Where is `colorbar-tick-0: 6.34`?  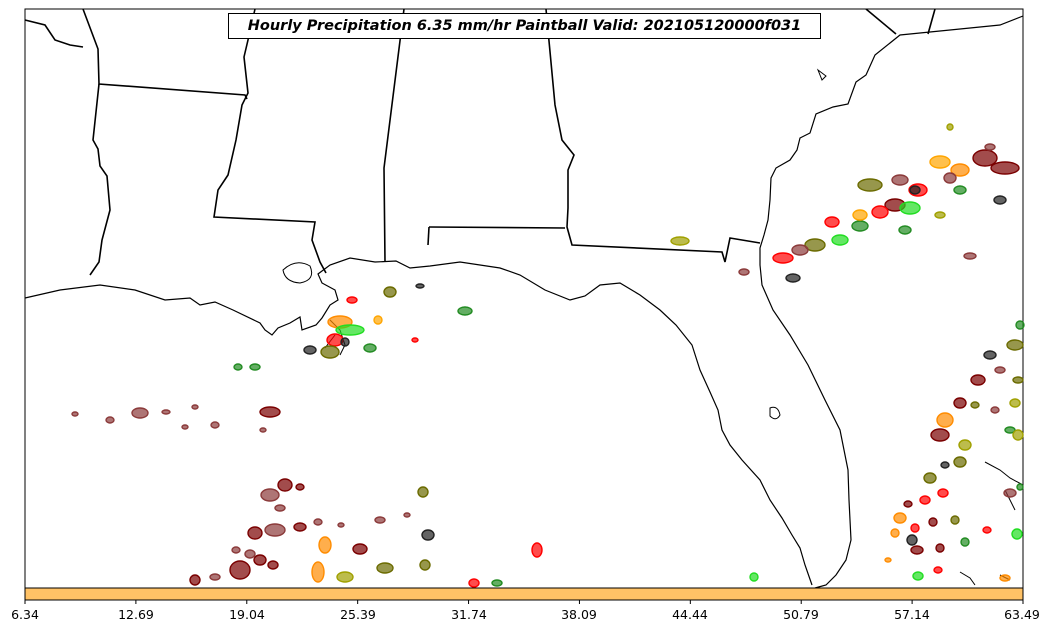 colorbar-tick-0: 6.34 is located at coordinates (25, 614).